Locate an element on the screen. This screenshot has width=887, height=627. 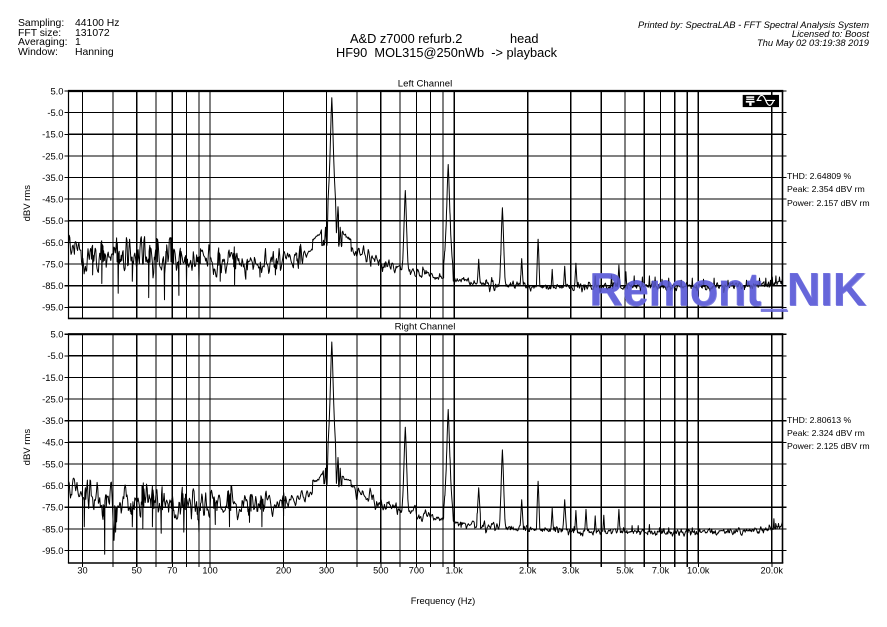
svg-text: 5.0k is located at coordinates (625, 571).